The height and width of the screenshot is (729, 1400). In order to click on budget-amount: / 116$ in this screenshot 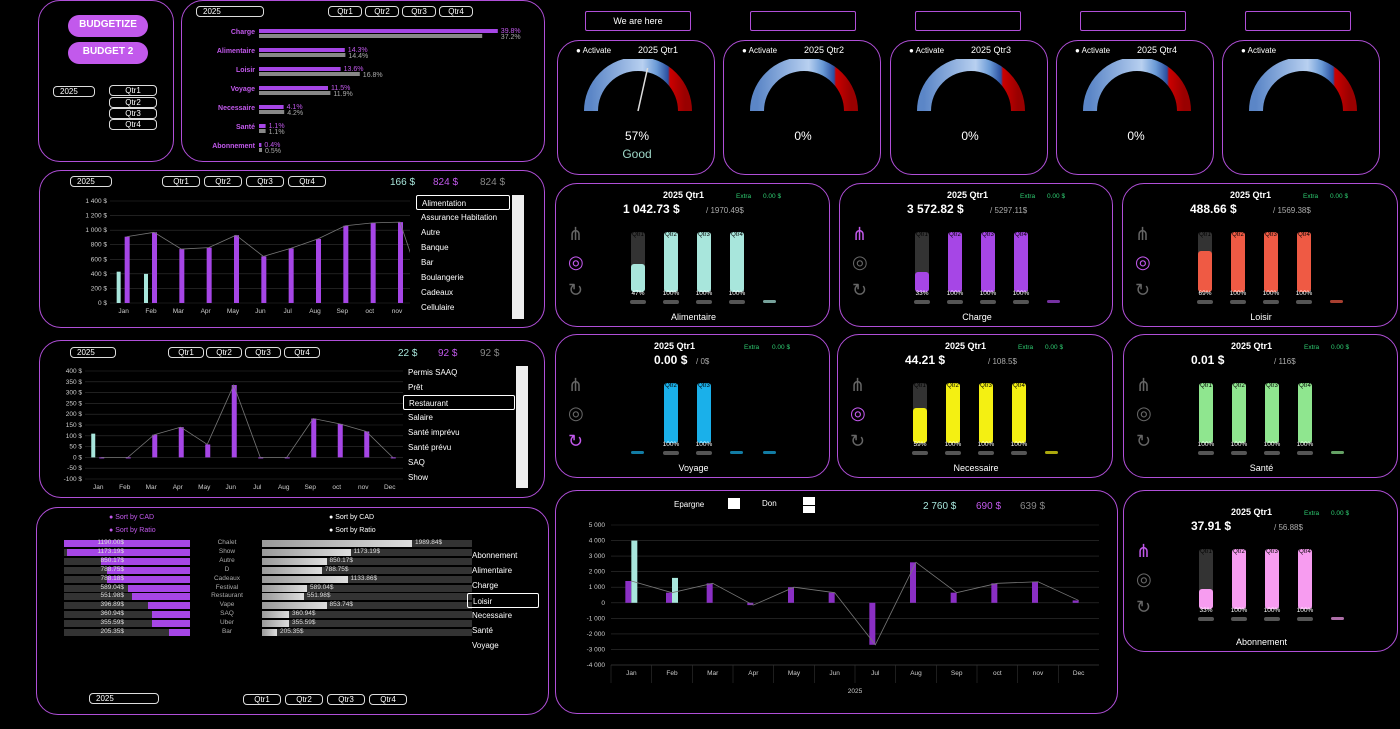, I will do `click(1285, 361)`.